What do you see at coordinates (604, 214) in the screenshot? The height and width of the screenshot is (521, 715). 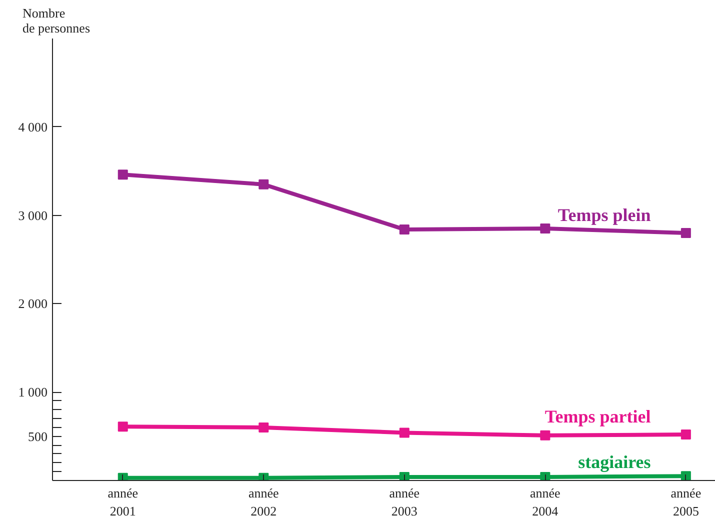 I see `series-label: Temps plein` at bounding box center [604, 214].